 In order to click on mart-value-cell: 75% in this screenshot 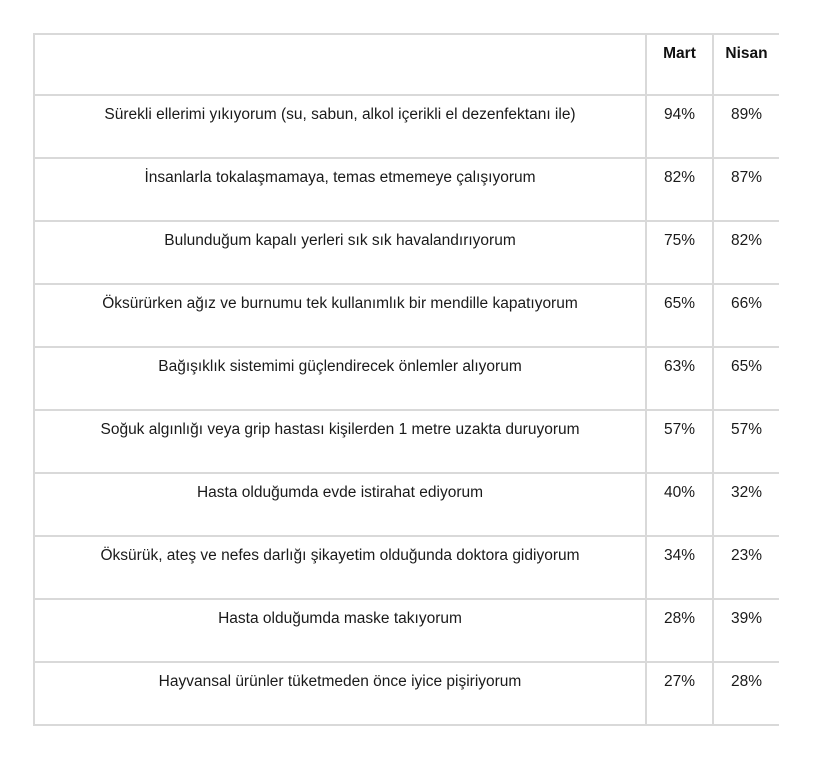, I will do `click(679, 252)`.